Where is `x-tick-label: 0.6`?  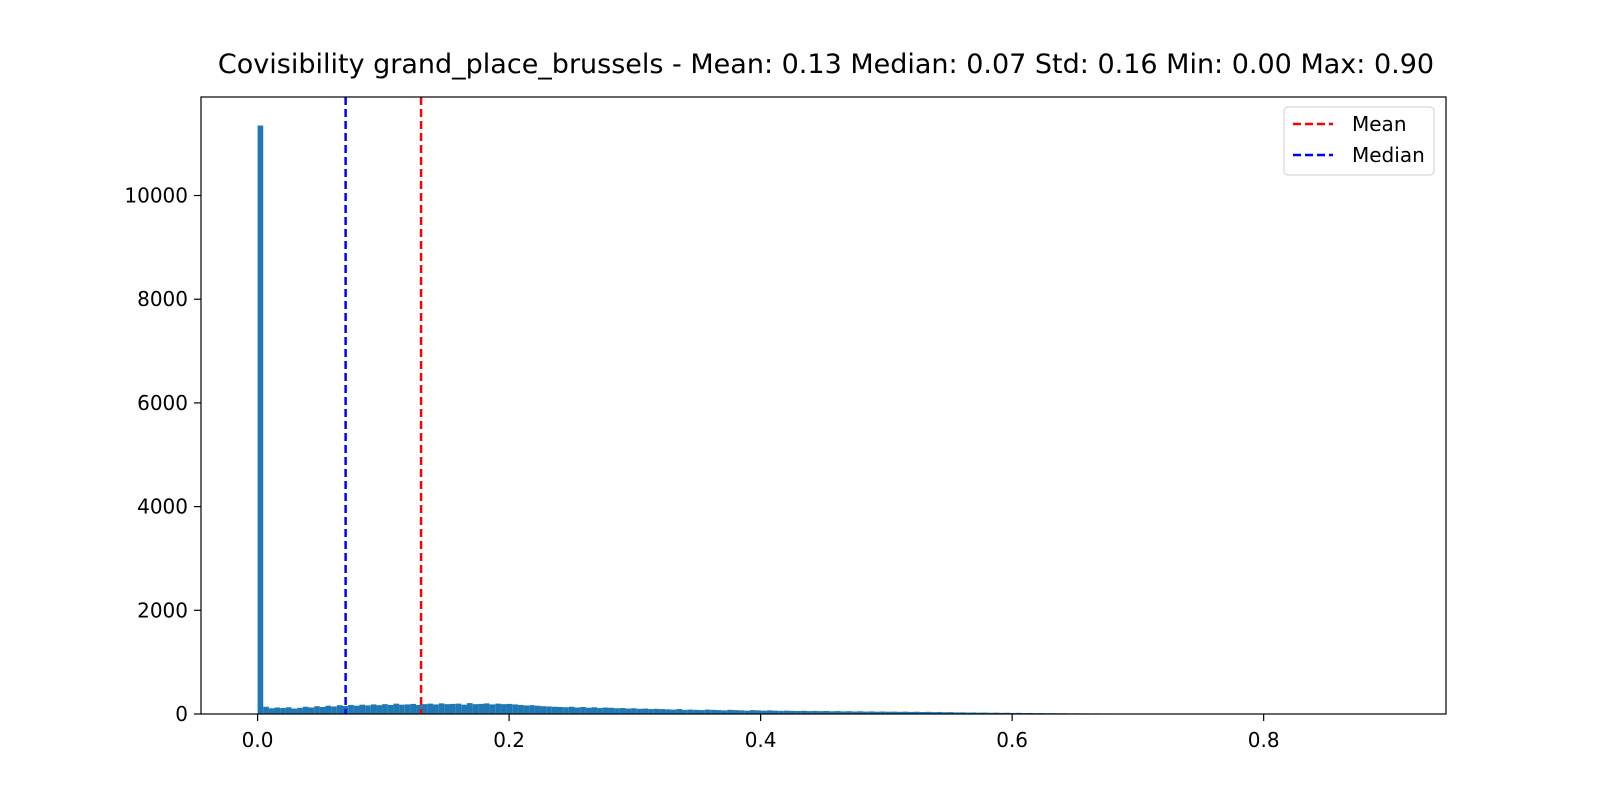 x-tick-label: 0.6 is located at coordinates (1012, 740).